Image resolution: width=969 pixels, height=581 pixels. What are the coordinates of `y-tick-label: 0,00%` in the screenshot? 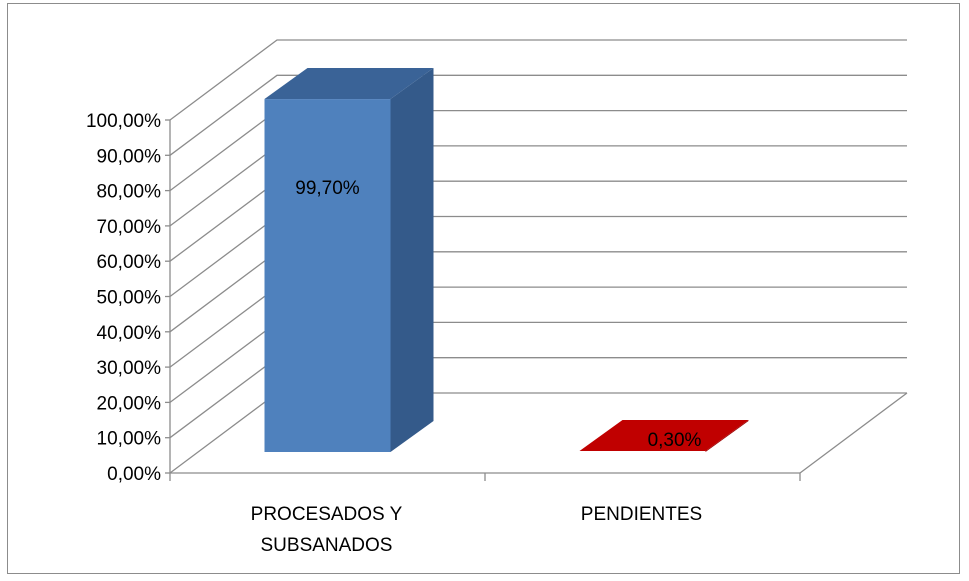 It's located at (134, 474).